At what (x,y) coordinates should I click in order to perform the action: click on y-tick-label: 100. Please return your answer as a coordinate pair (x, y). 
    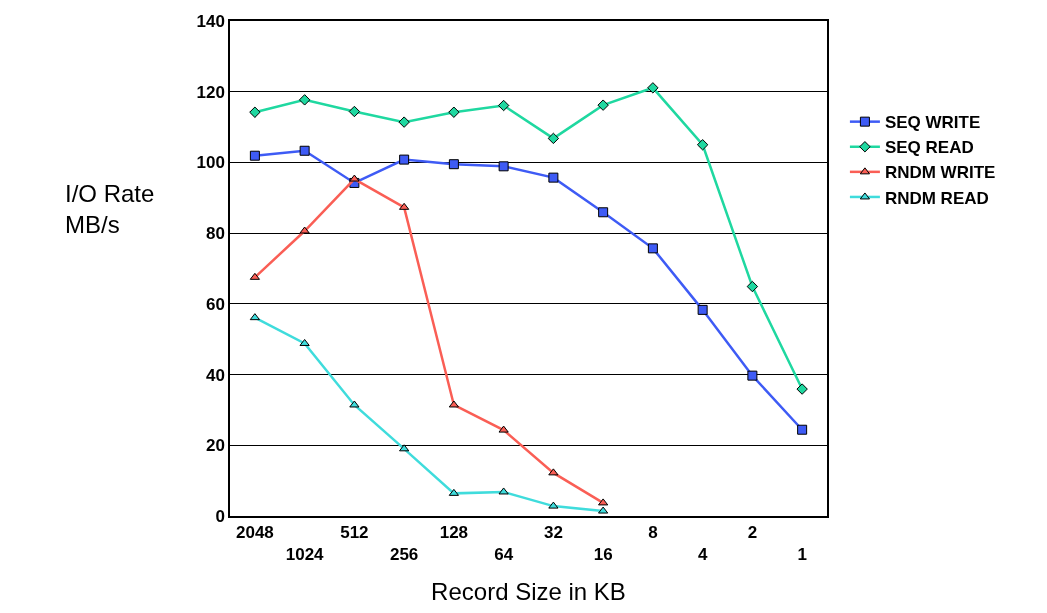
    Looking at the image, I should click on (210, 163).